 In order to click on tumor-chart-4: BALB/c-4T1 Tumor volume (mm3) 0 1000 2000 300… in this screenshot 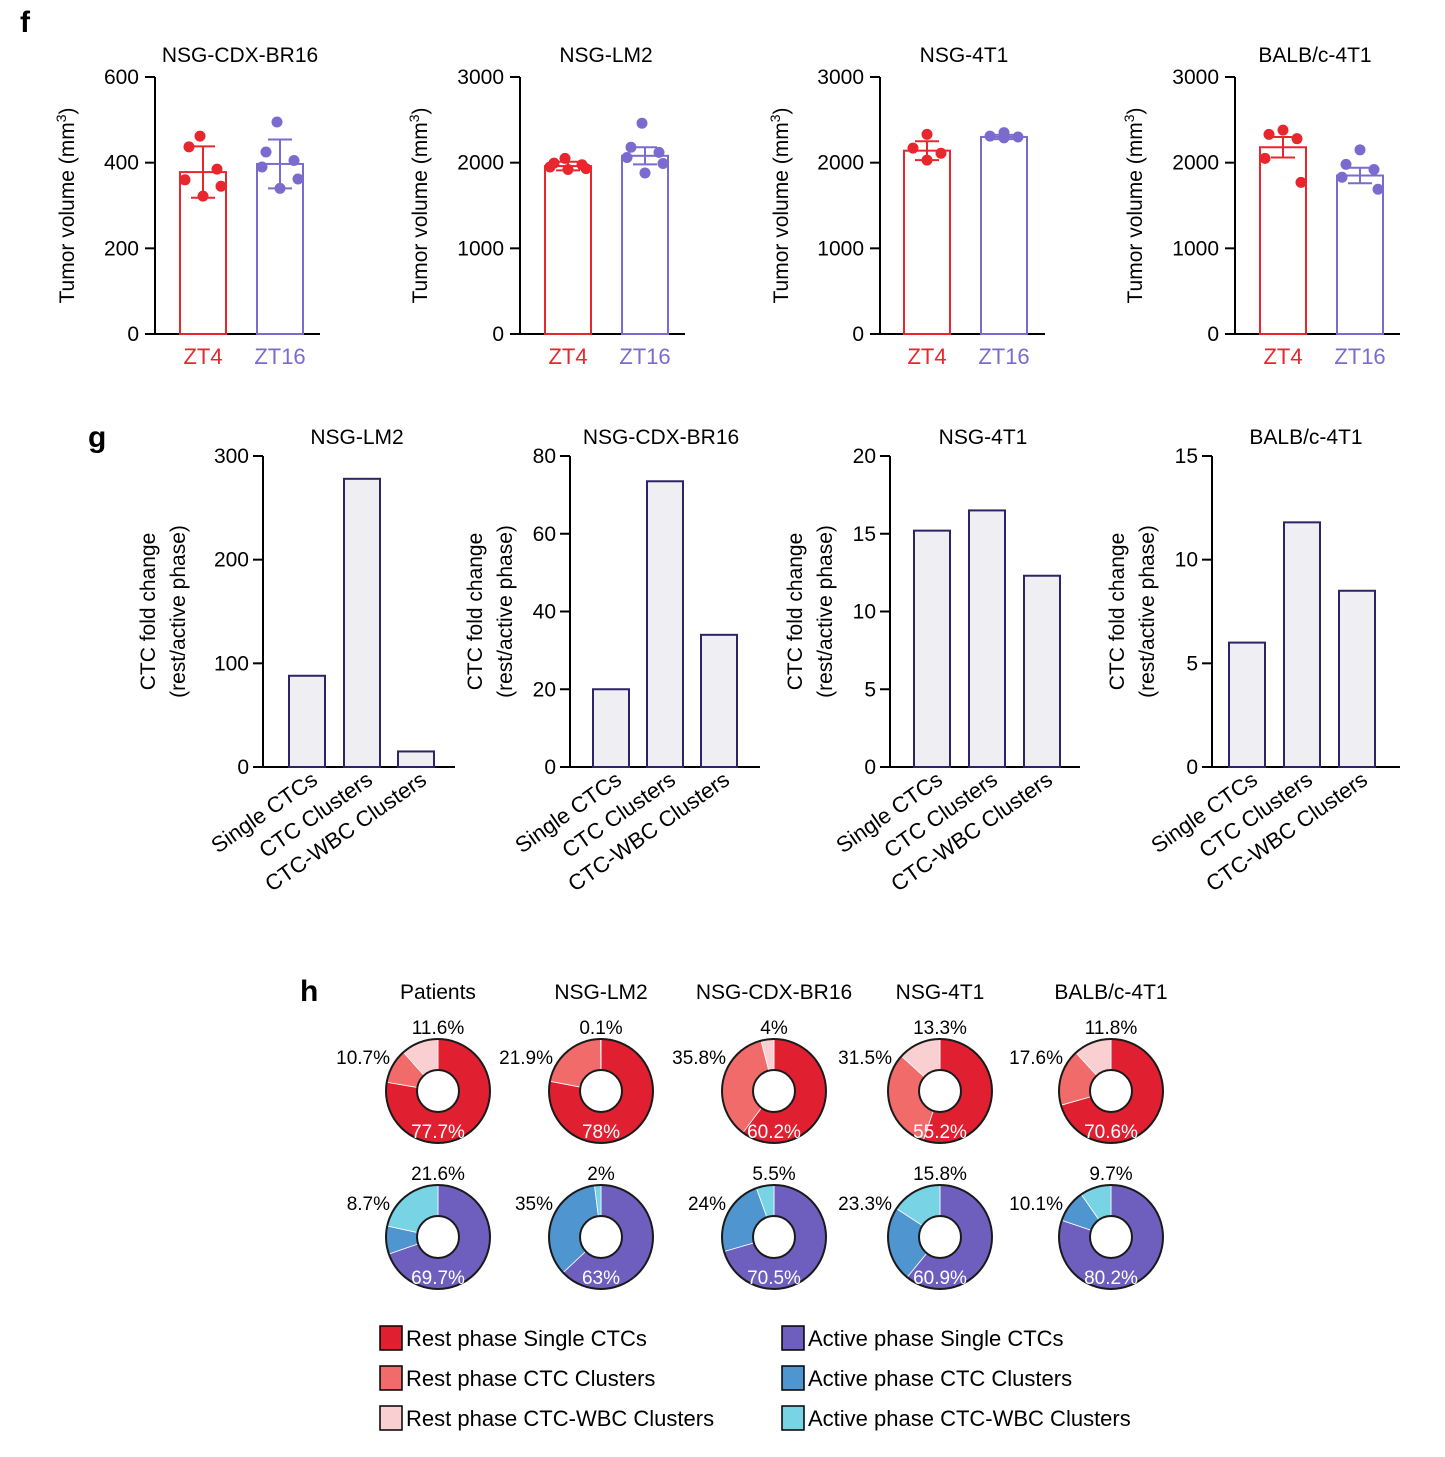, I will do `click(1260, 206)`.